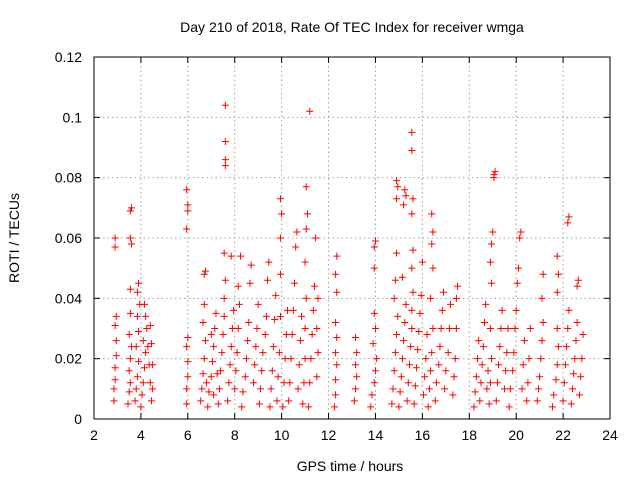 The image size is (640, 480). What do you see at coordinates (68, 57) in the screenshot?
I see `y-tick-label: 0.12` at bounding box center [68, 57].